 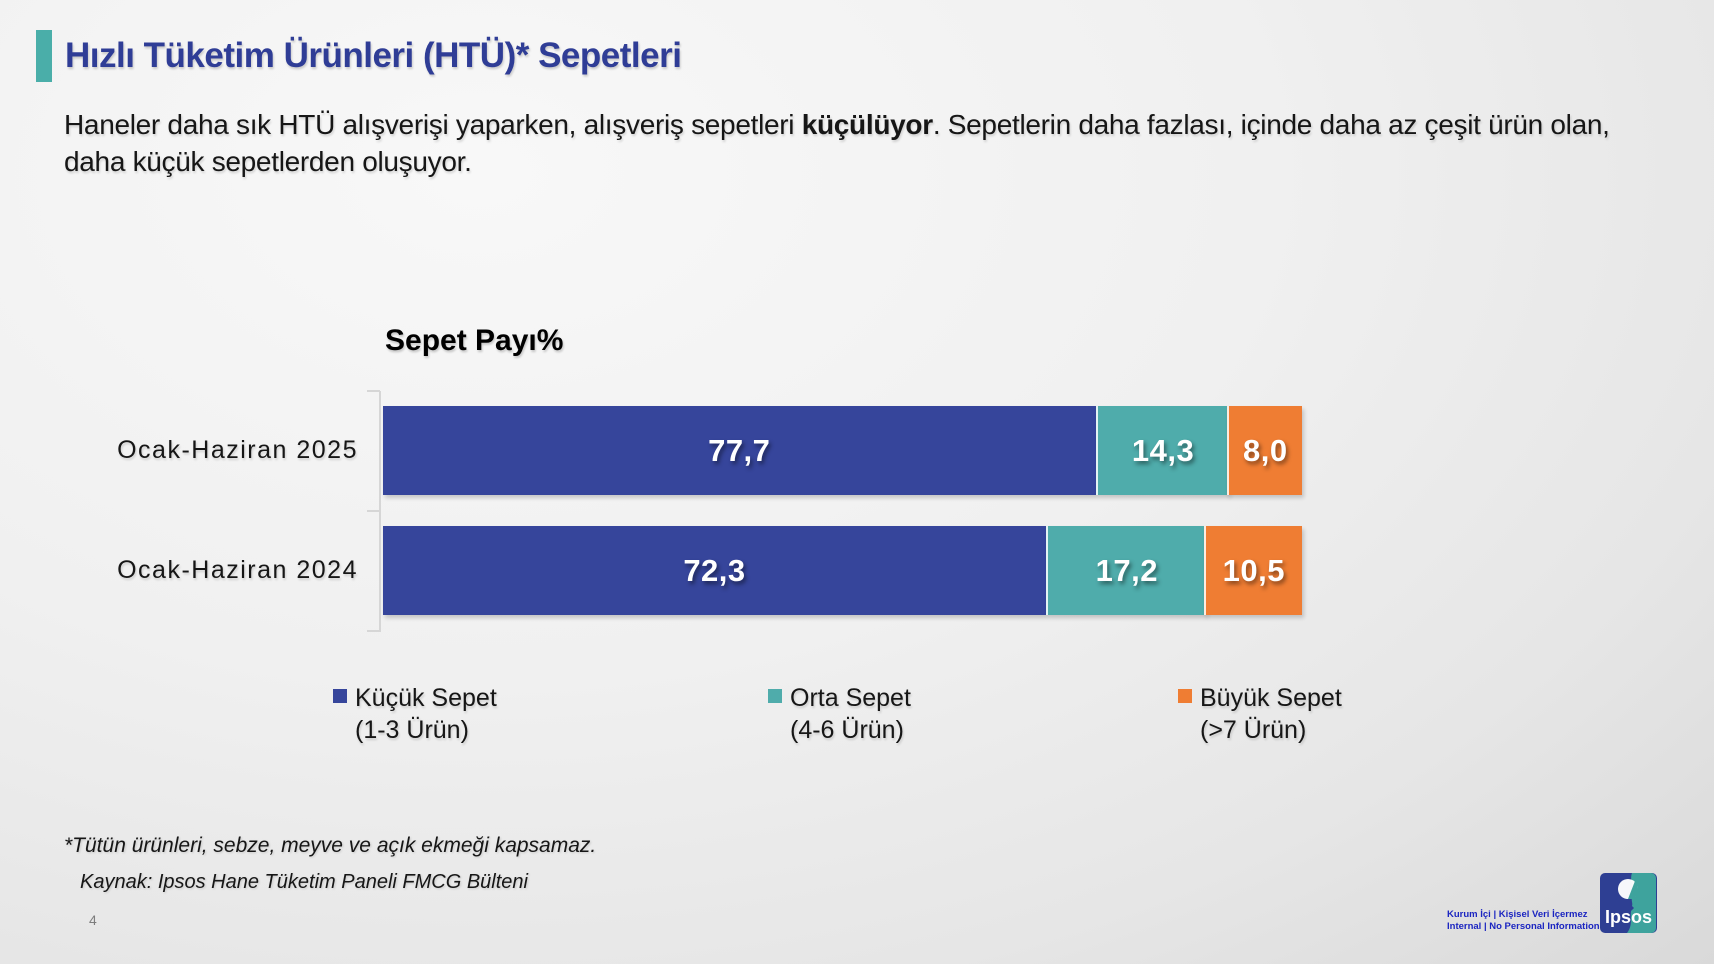 I want to click on axis-tick-bottom, so click(x=373, y=631).